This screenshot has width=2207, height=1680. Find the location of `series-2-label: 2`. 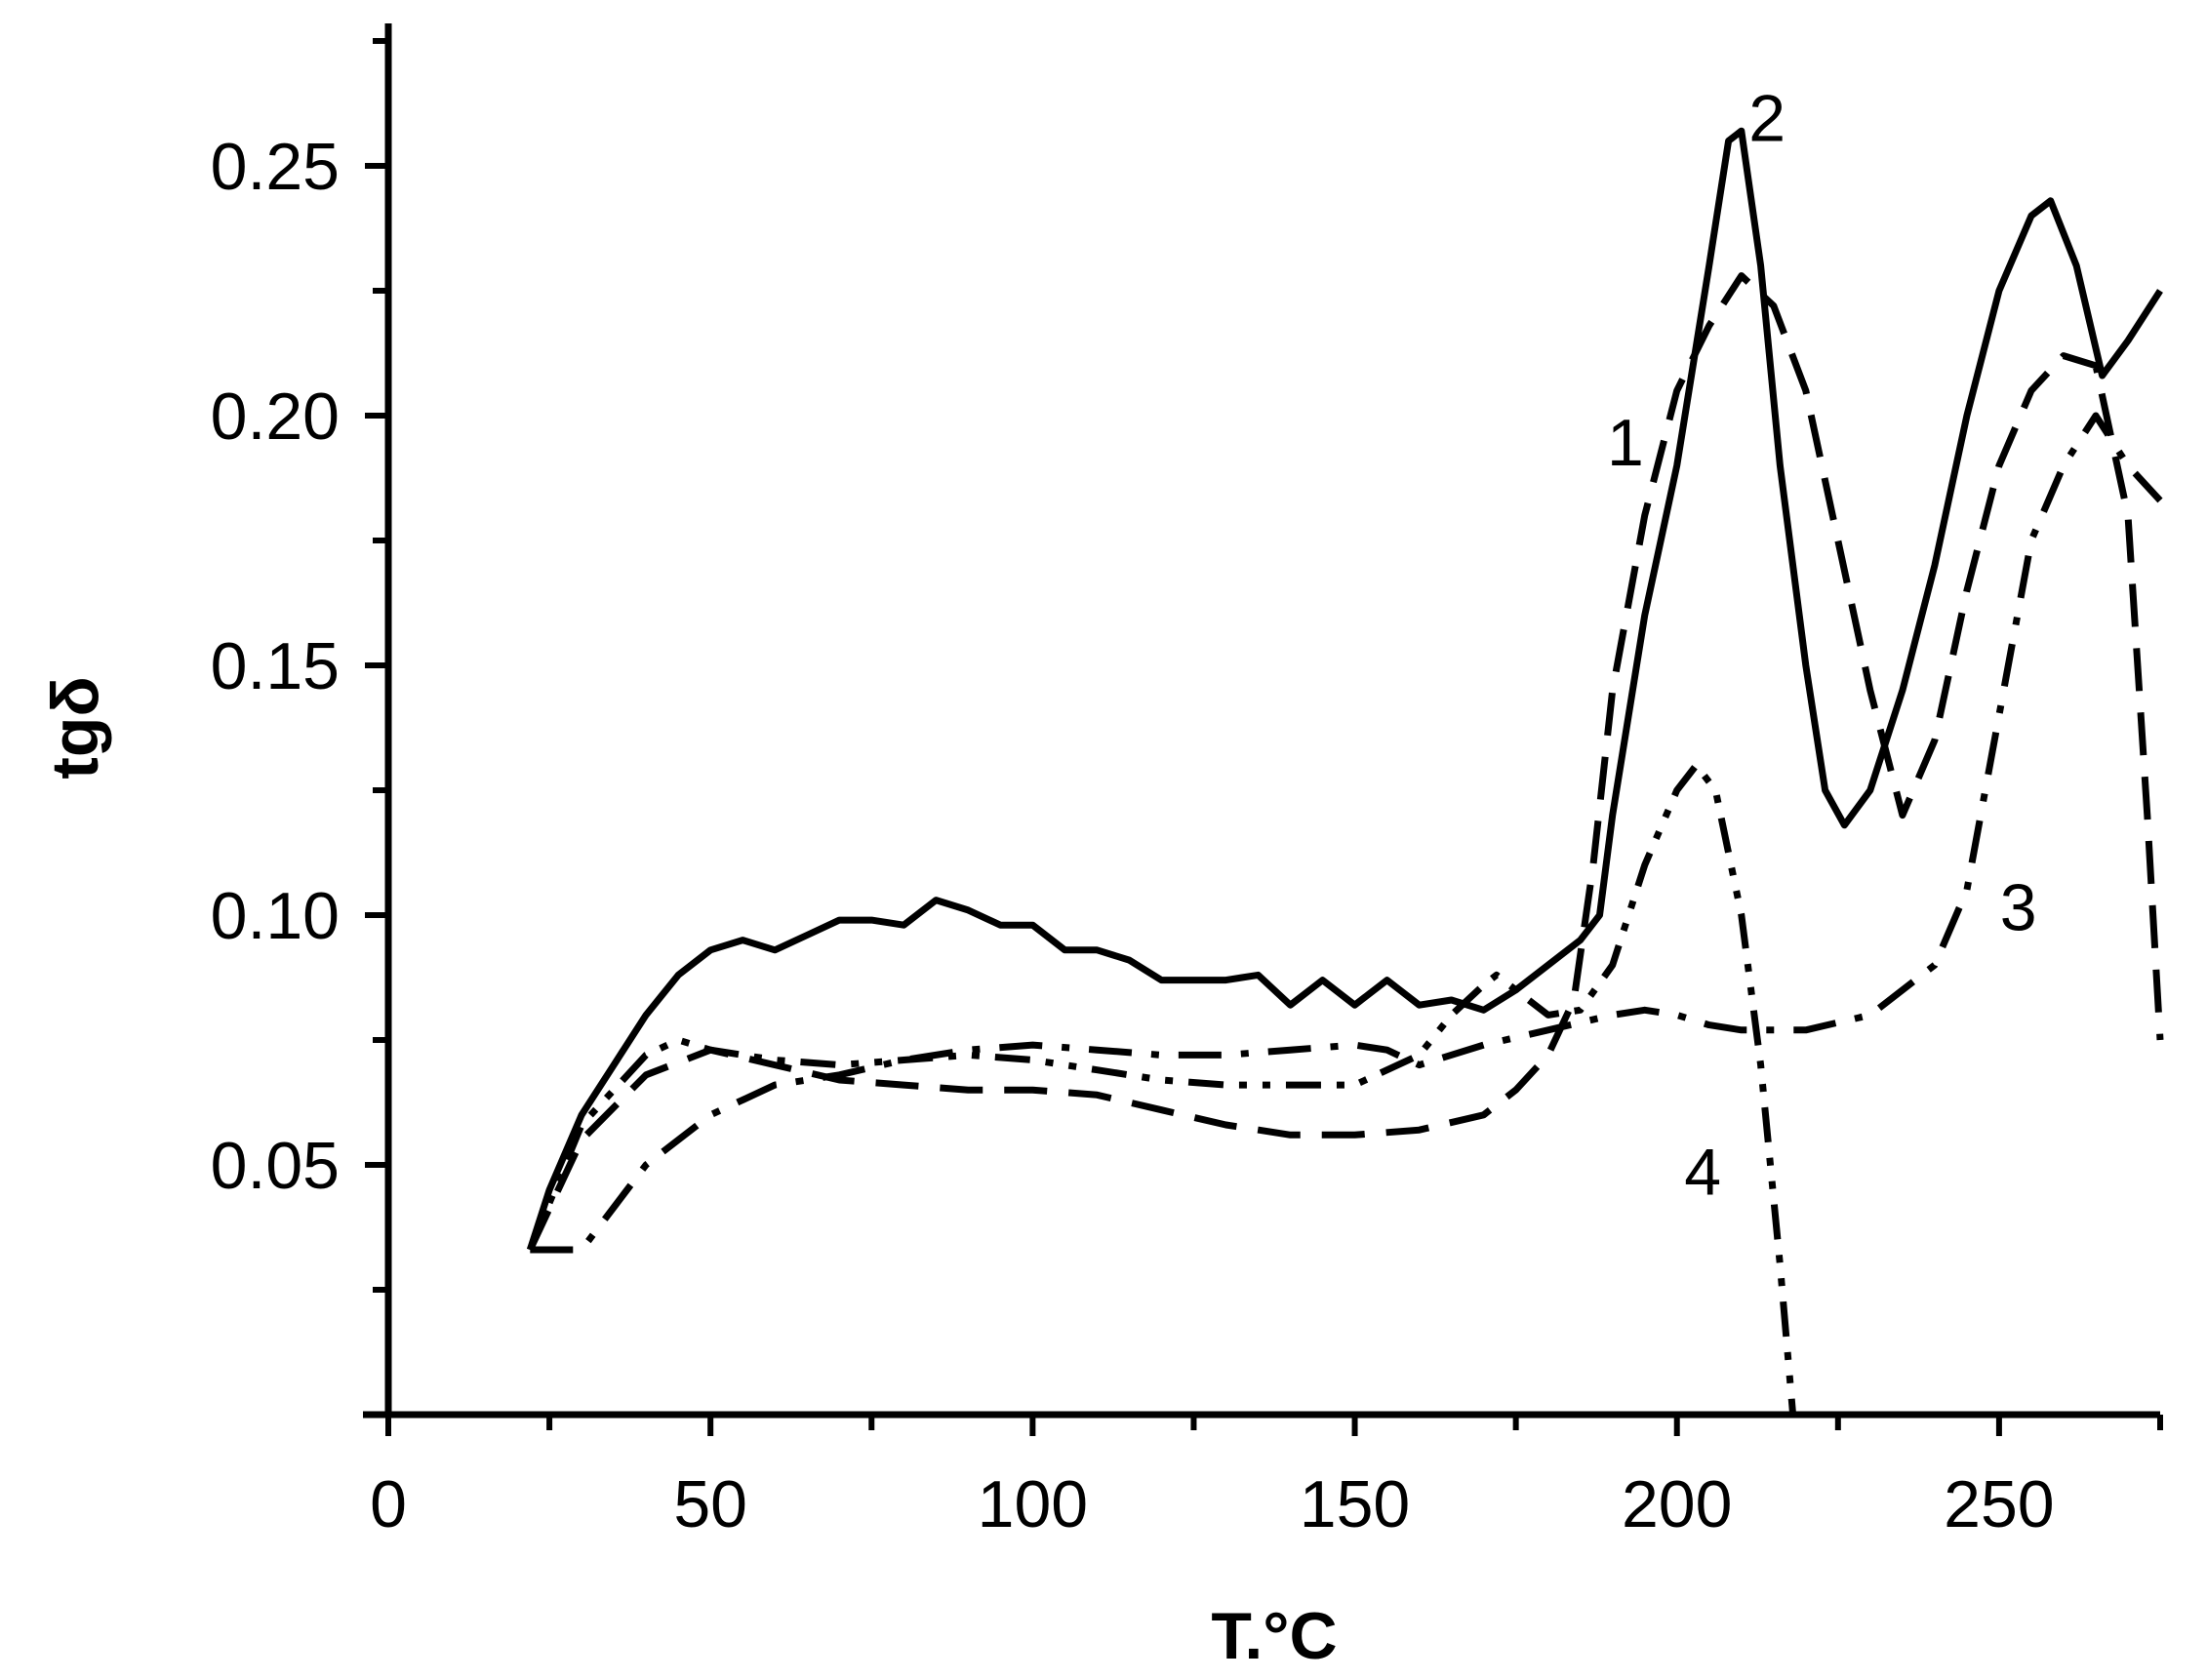

series-2-label: 2 is located at coordinates (1767, 118).